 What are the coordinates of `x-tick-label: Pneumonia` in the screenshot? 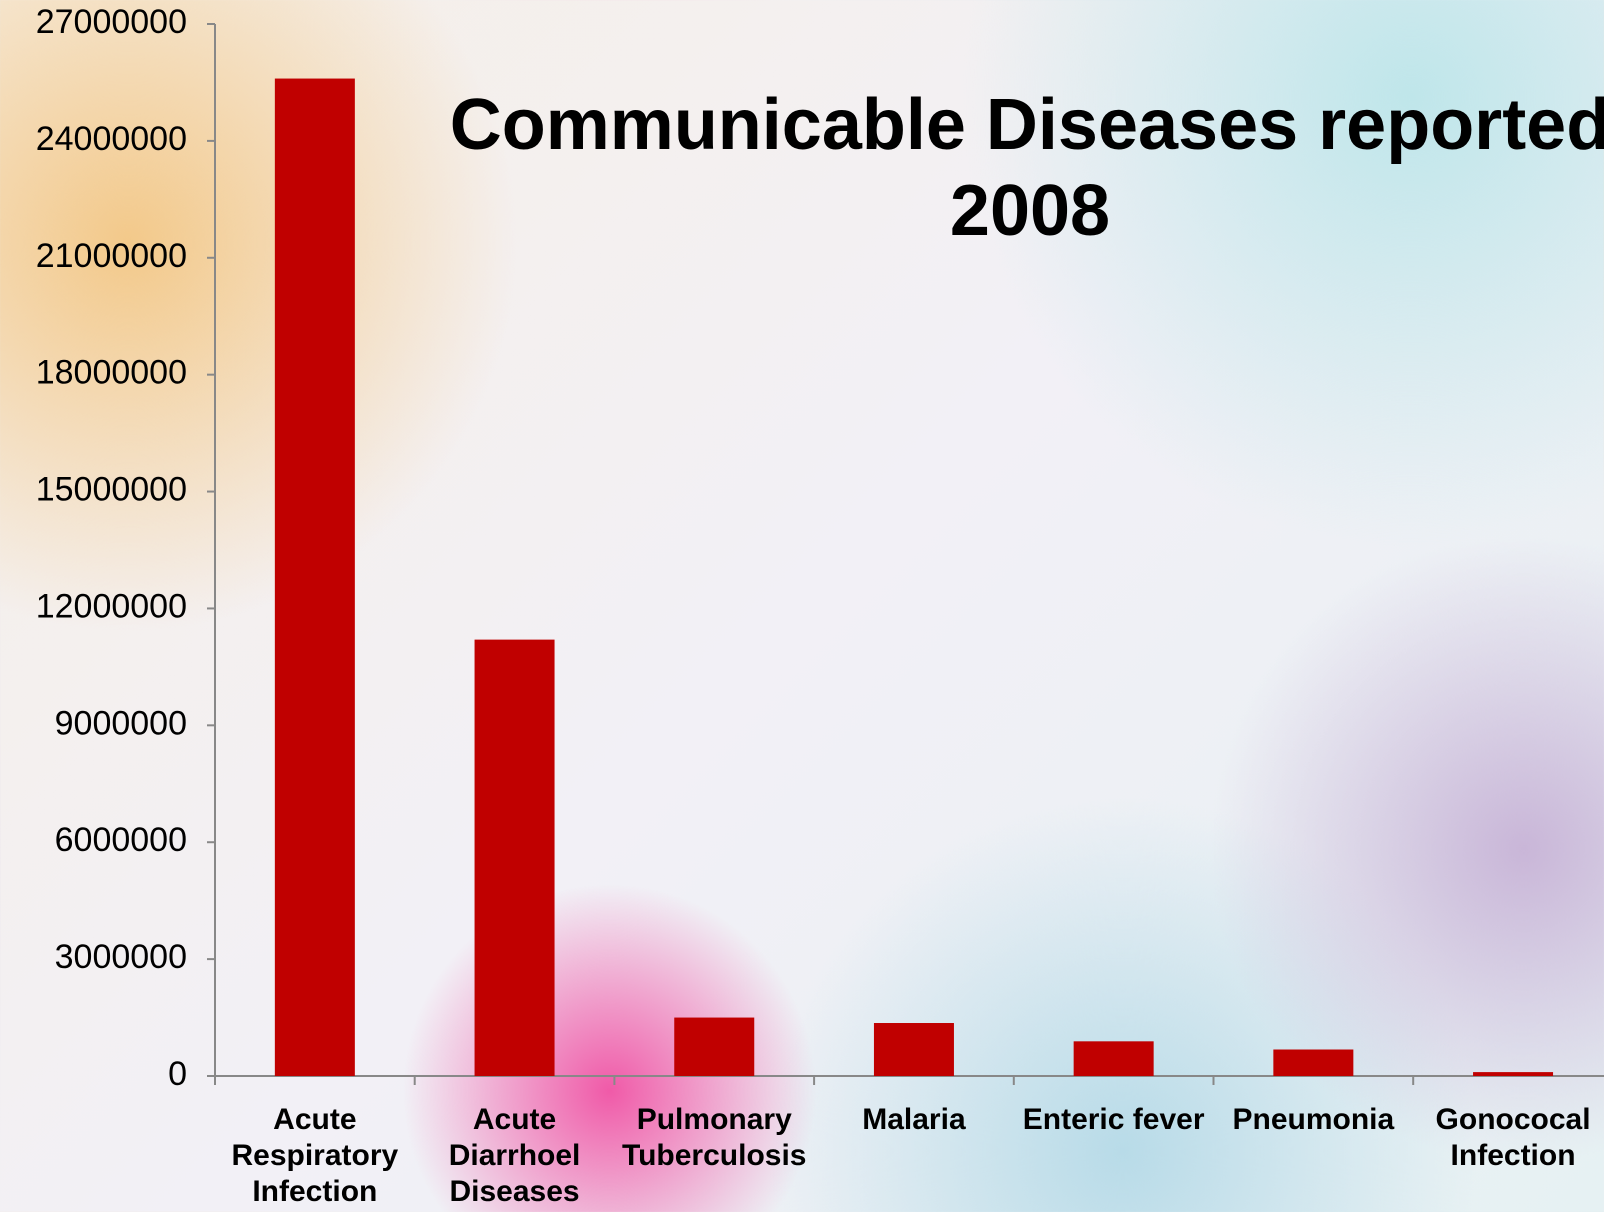 It's located at (1313, 1119).